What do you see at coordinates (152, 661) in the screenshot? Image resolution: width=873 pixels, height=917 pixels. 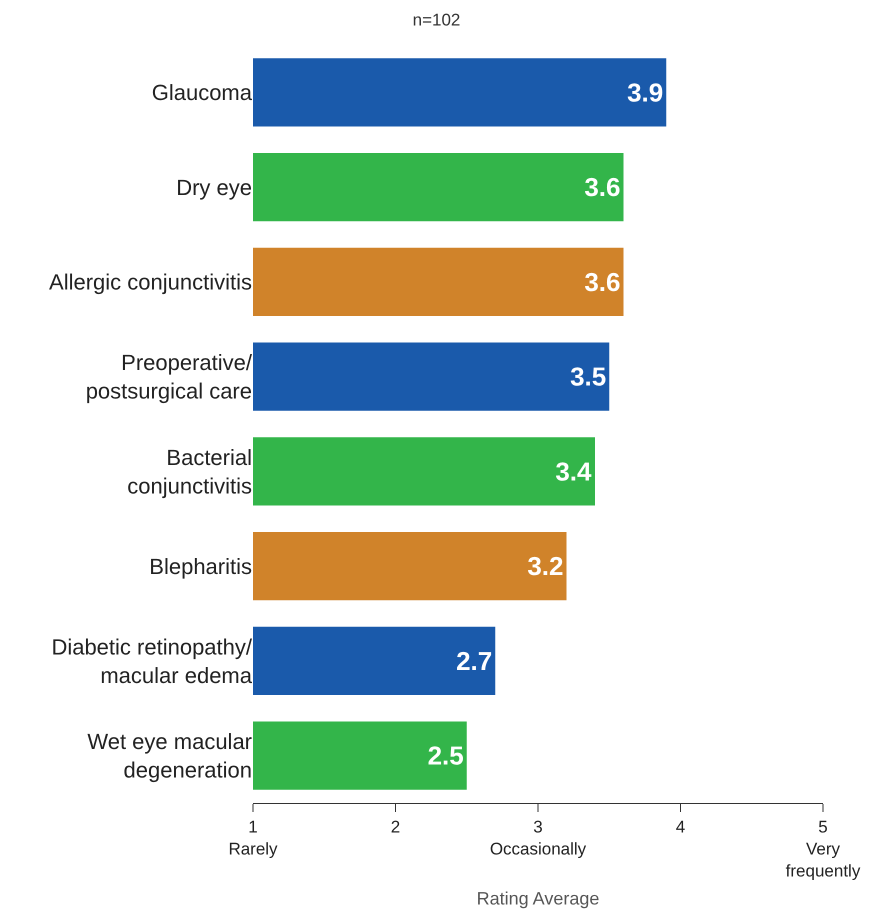 I see `y-tick-label: Diabetic retinopathy/ macular edema` at bounding box center [152, 661].